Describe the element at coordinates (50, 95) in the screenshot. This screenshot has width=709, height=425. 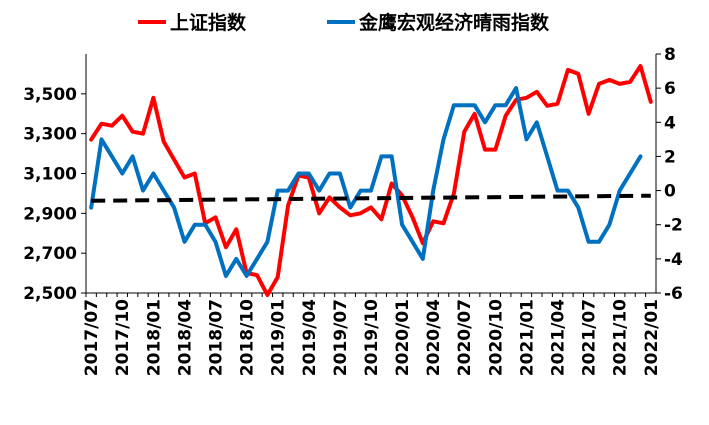
I see `left-tick-label: 3,500` at that location.